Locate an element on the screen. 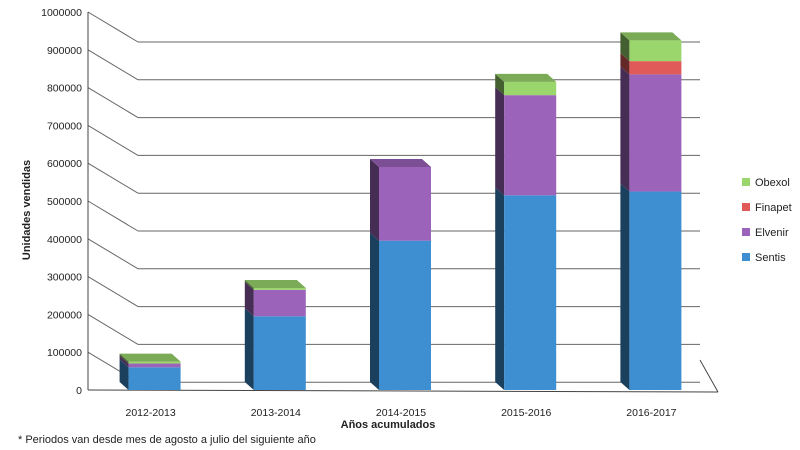 The height and width of the screenshot is (450, 800). legend-item: Elvenir is located at coordinates (765, 233).